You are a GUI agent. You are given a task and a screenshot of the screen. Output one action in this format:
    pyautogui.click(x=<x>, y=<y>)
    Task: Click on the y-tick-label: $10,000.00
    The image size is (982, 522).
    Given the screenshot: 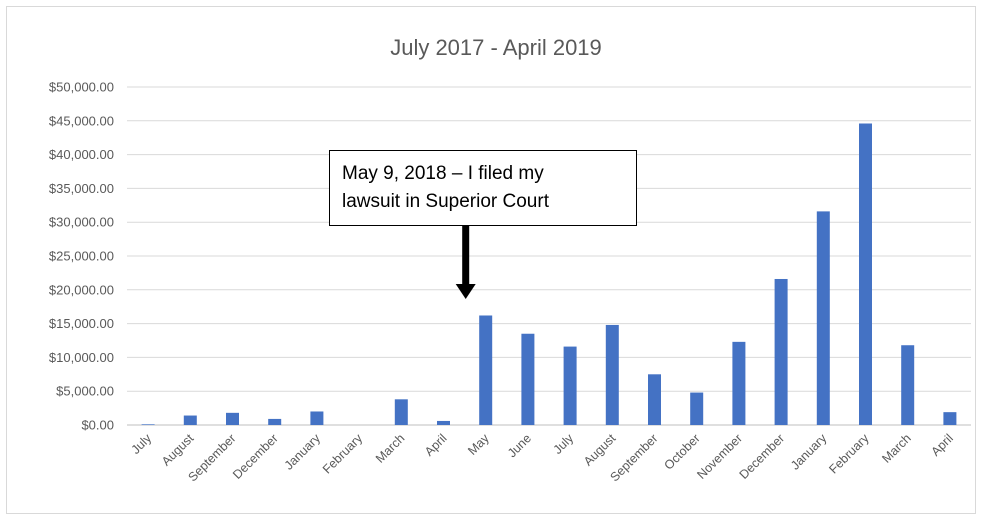 What is the action you would take?
    pyautogui.click(x=81, y=357)
    